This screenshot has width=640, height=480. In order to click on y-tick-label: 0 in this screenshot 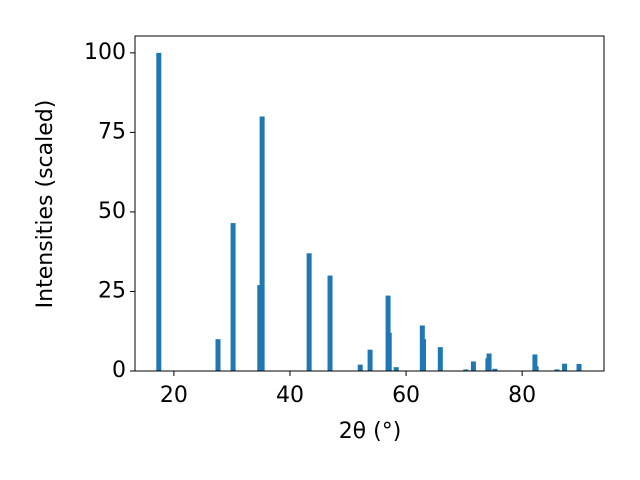, I will do `click(119, 370)`.